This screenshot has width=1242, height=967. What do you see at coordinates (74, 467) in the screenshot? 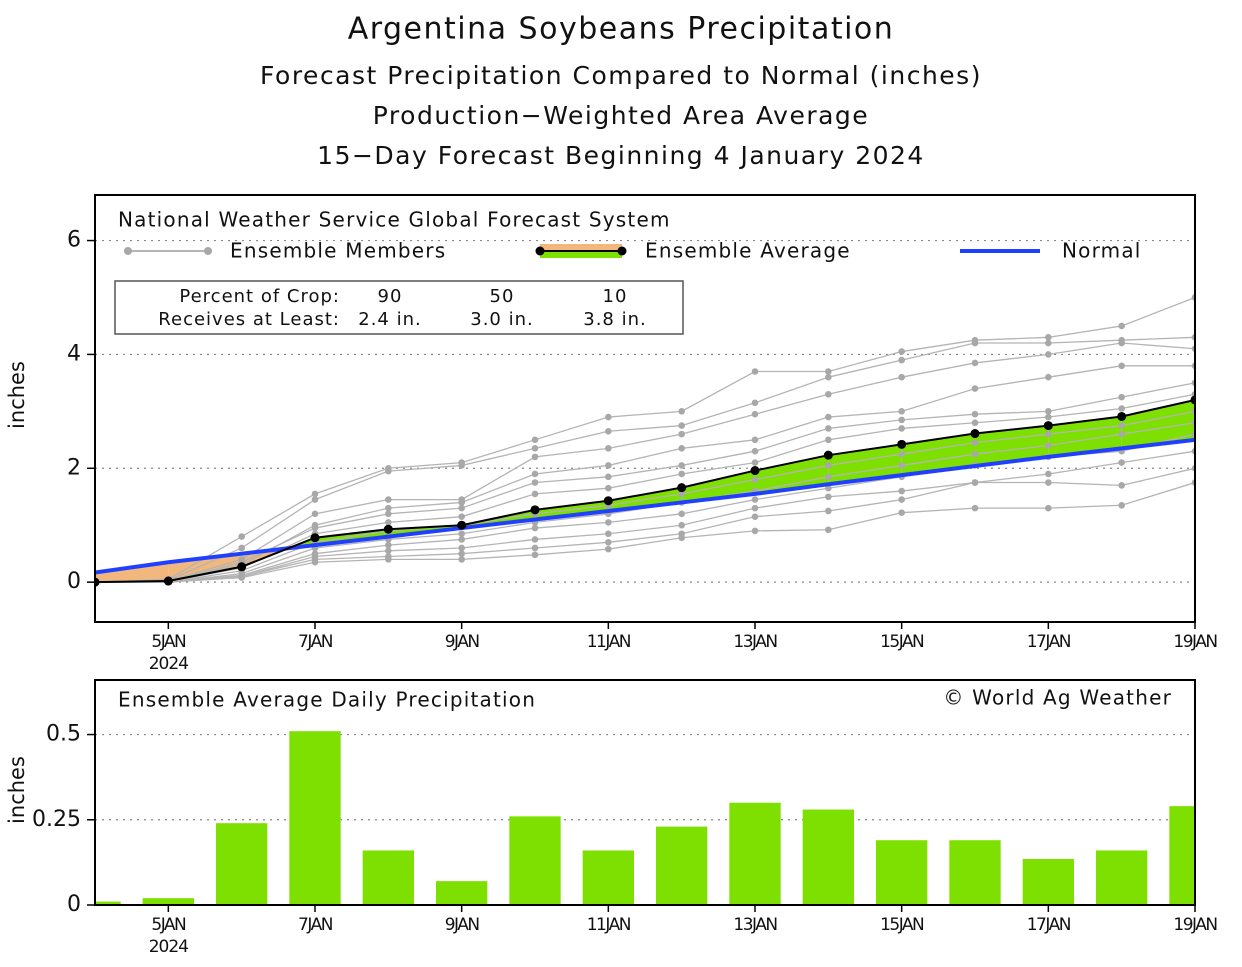
I see `y-tick-label: 2` at bounding box center [74, 467].